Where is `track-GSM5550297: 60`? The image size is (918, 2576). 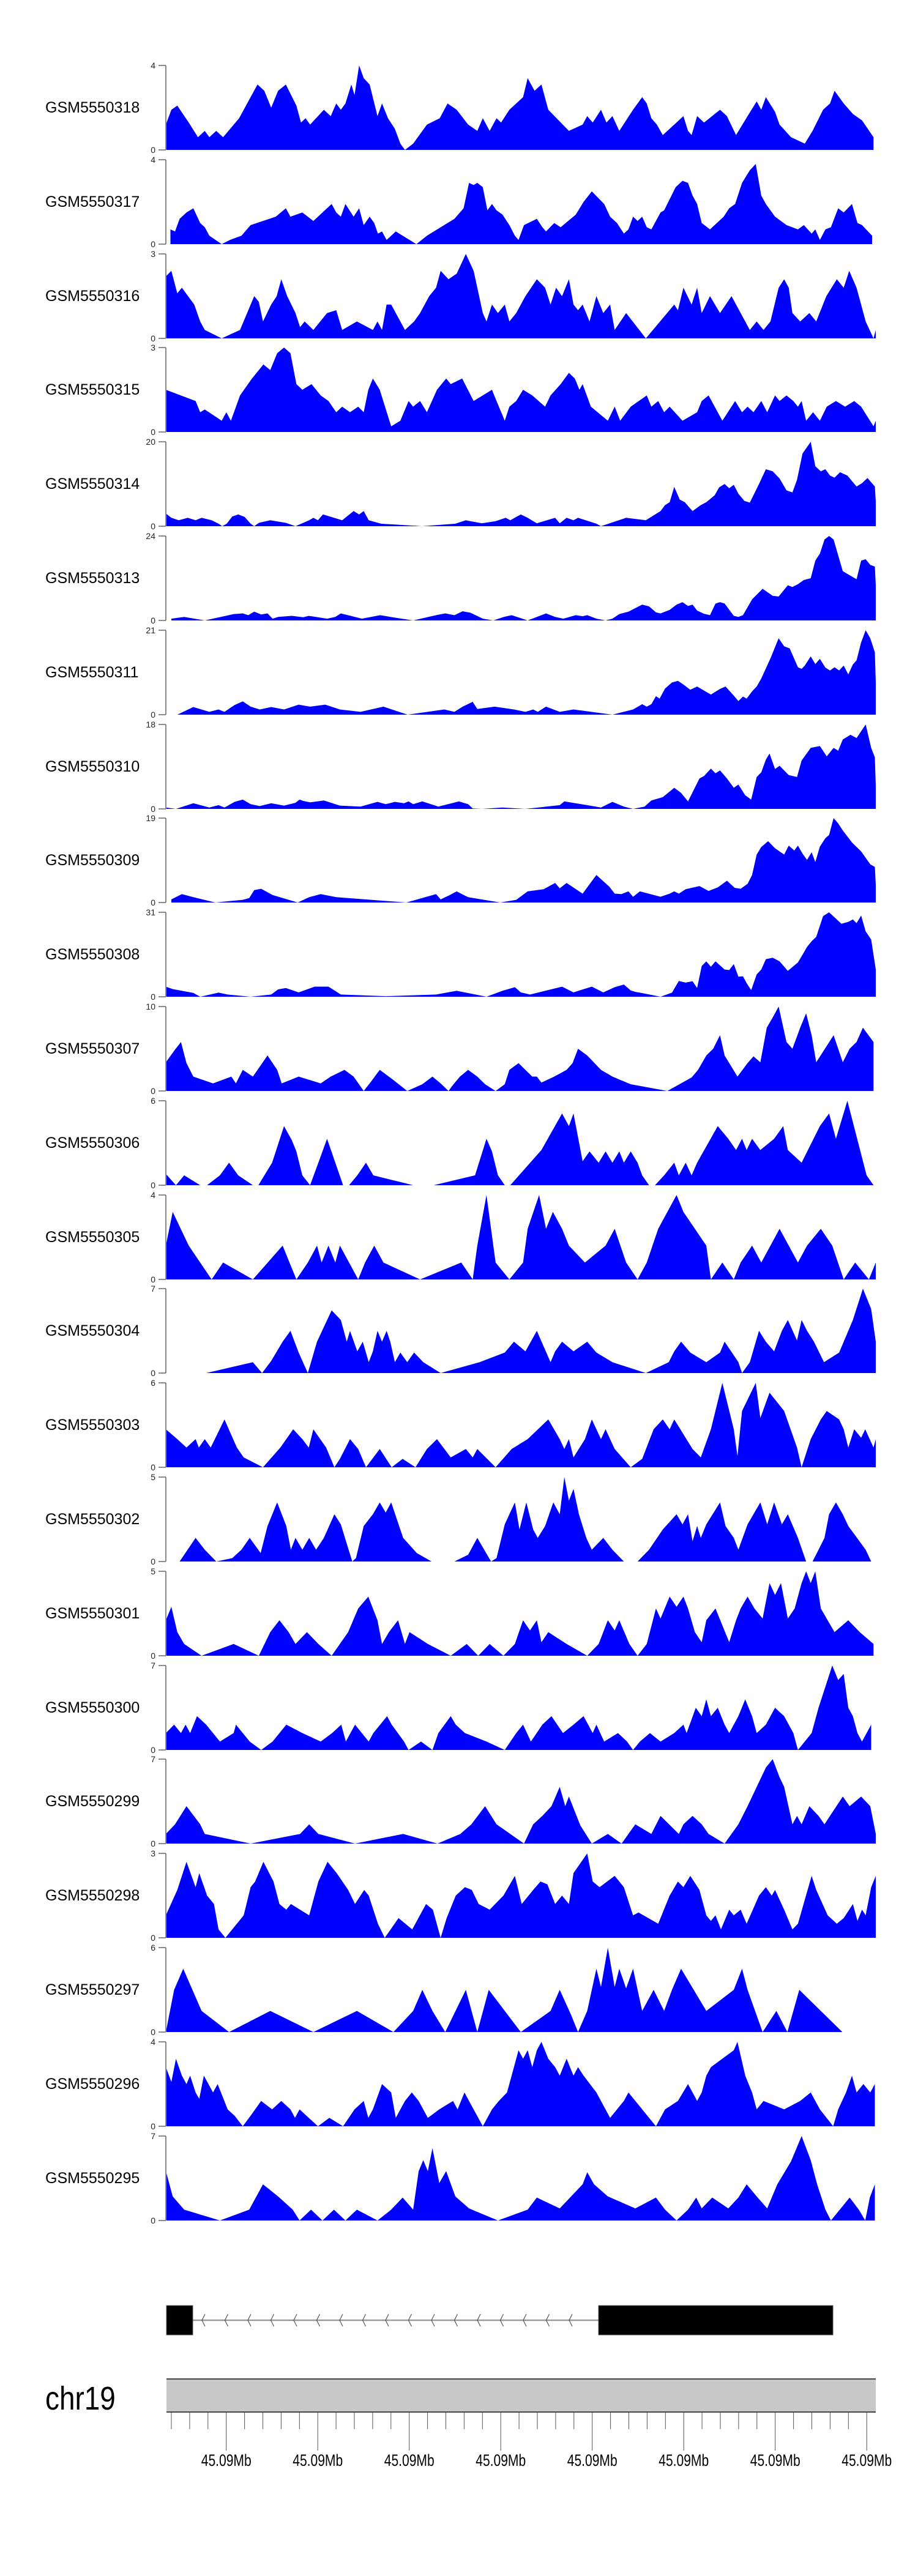
track-GSM5550297: 60 is located at coordinates (497, 1990).